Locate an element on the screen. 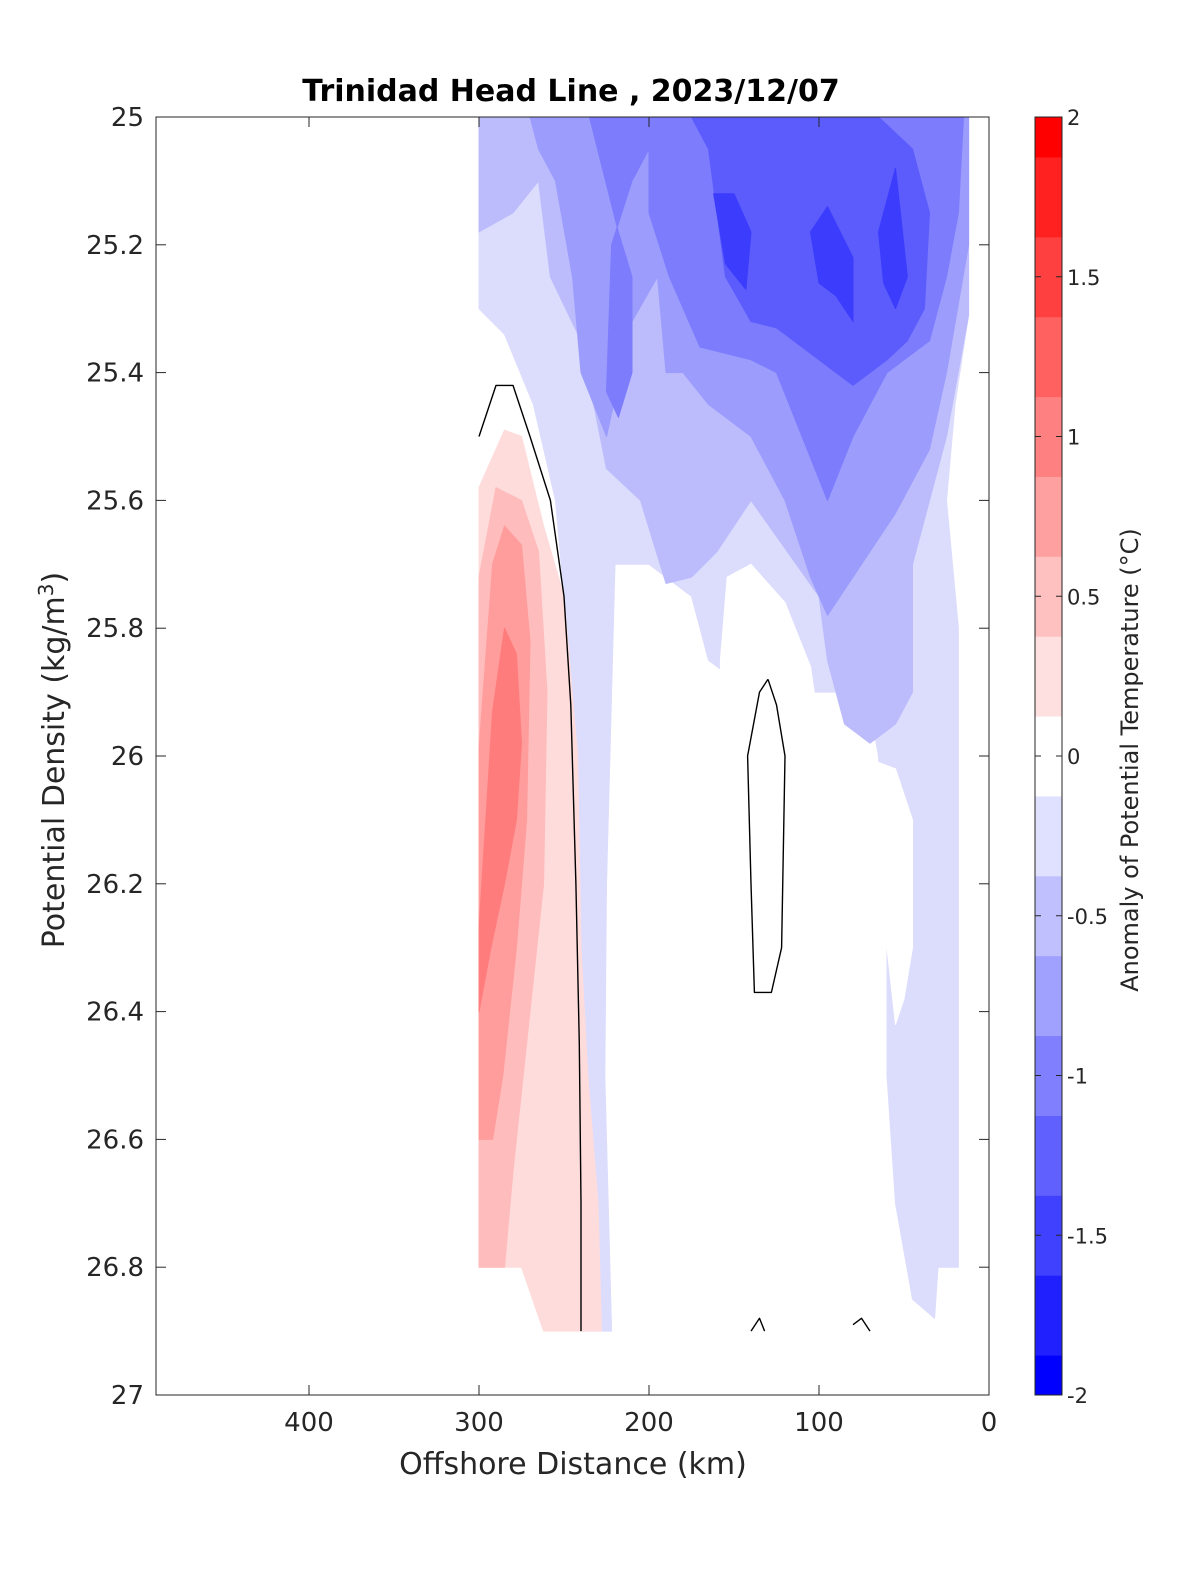 The image size is (1200, 1575). x-tick-label-200: 200 is located at coordinates (649, 1423).